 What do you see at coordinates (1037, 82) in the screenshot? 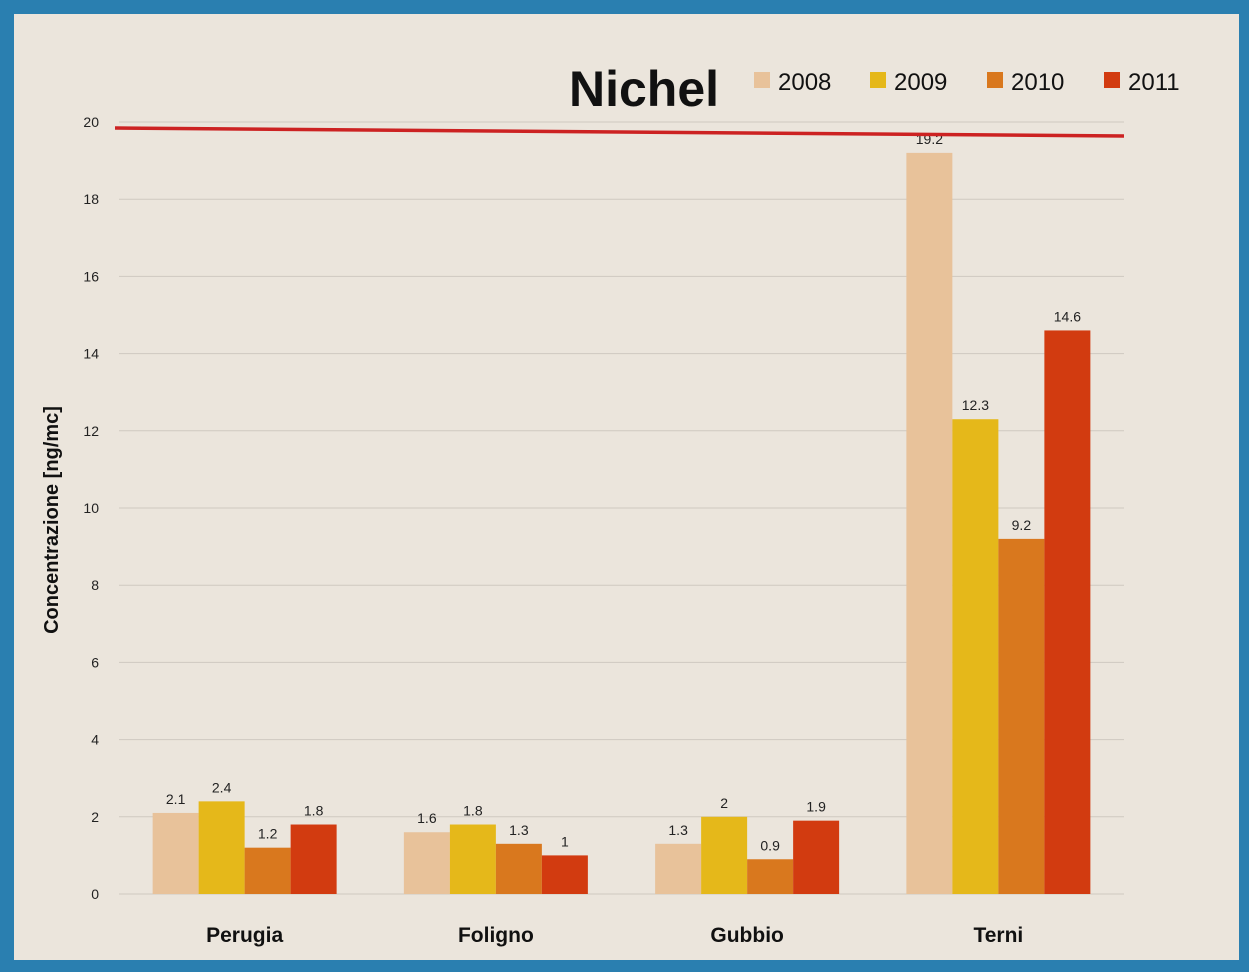
I see `legend-label-2010: 2010` at bounding box center [1037, 82].